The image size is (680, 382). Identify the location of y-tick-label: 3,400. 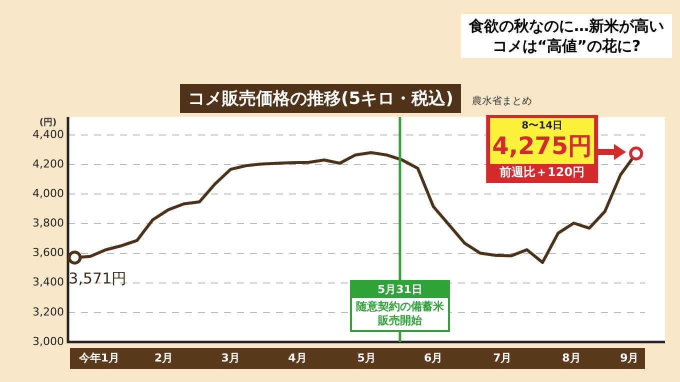
(48, 282).